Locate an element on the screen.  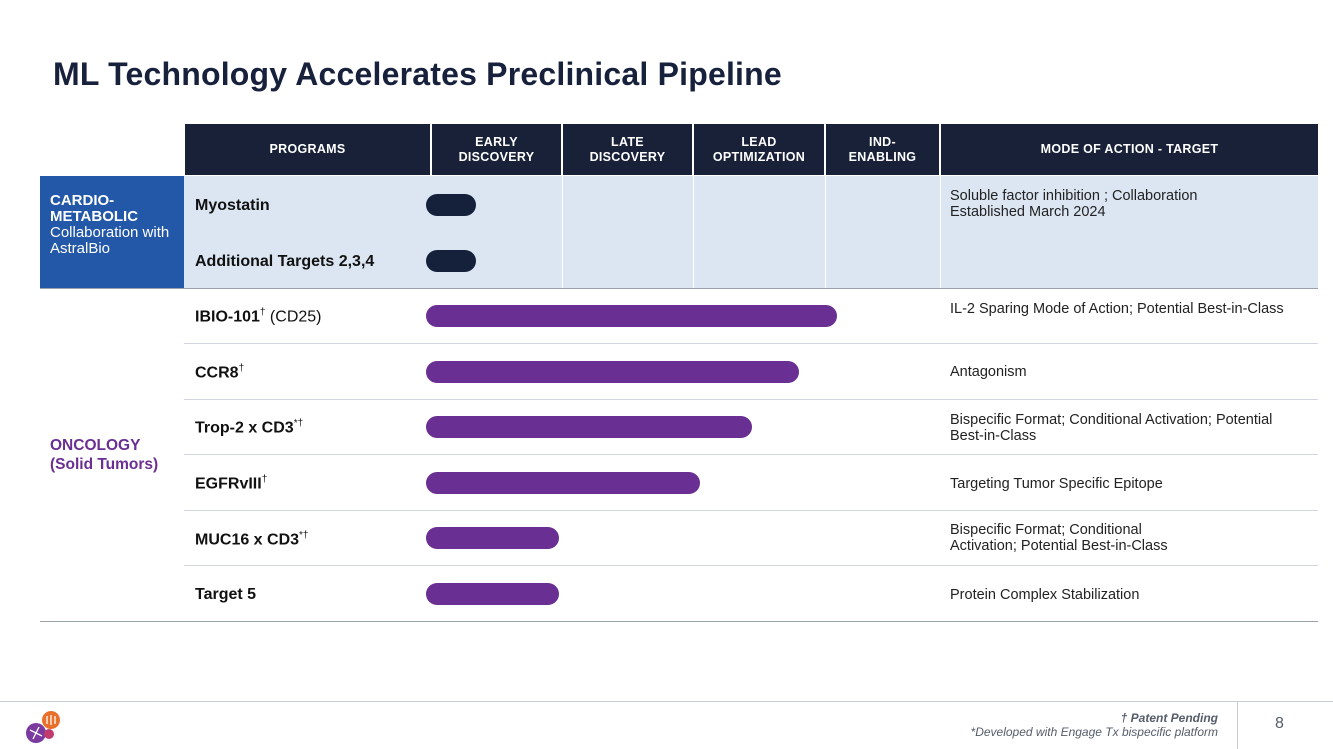
header-early-discovery: EARLY DISCOVERY is located at coordinates (496, 149).